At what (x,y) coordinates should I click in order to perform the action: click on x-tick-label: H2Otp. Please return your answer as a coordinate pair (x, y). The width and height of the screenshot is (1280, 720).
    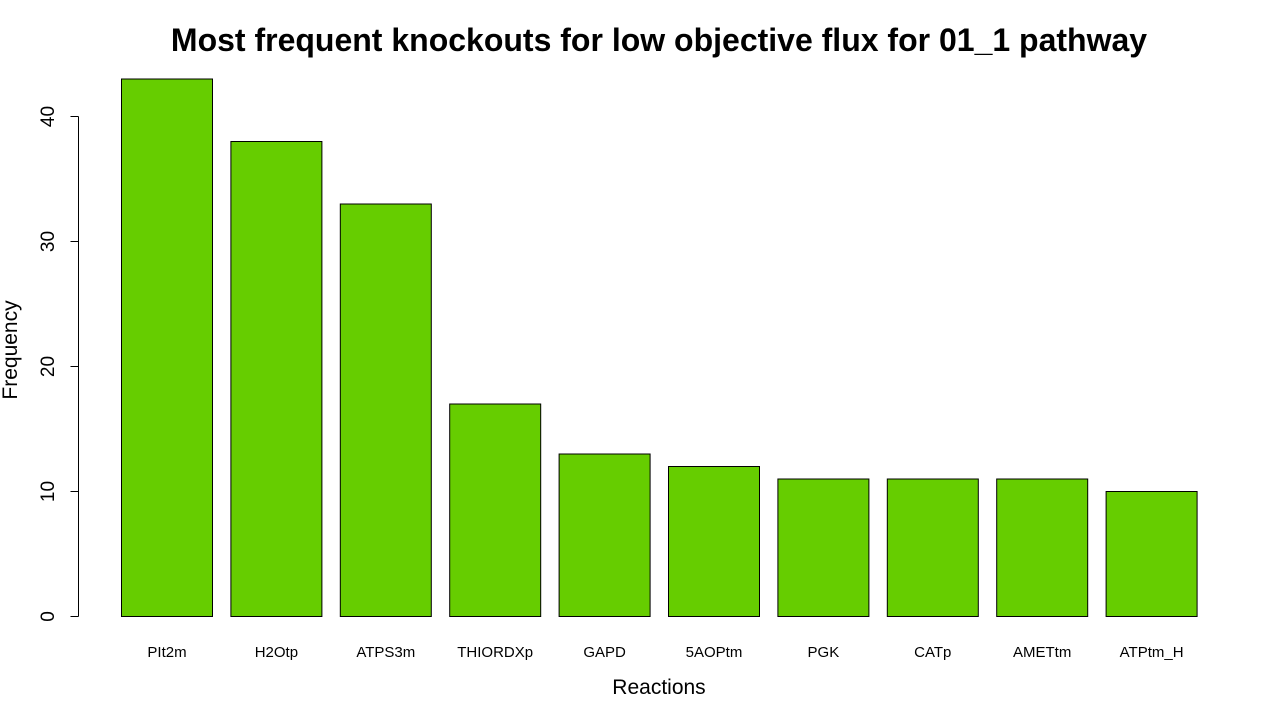
    Looking at the image, I should click on (276, 652).